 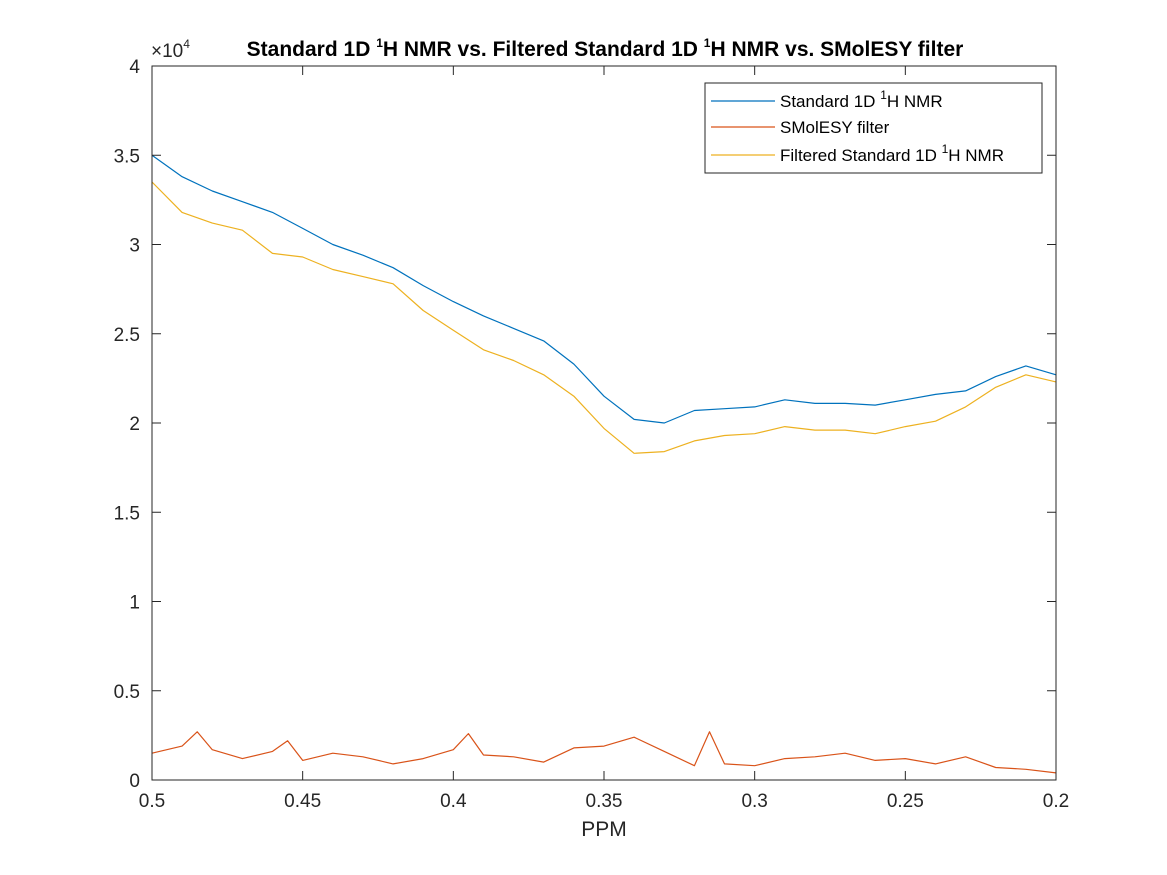 I want to click on legend-entry-filtered: Filtered Standard 1D 1H NMR, so click(x=857, y=153).